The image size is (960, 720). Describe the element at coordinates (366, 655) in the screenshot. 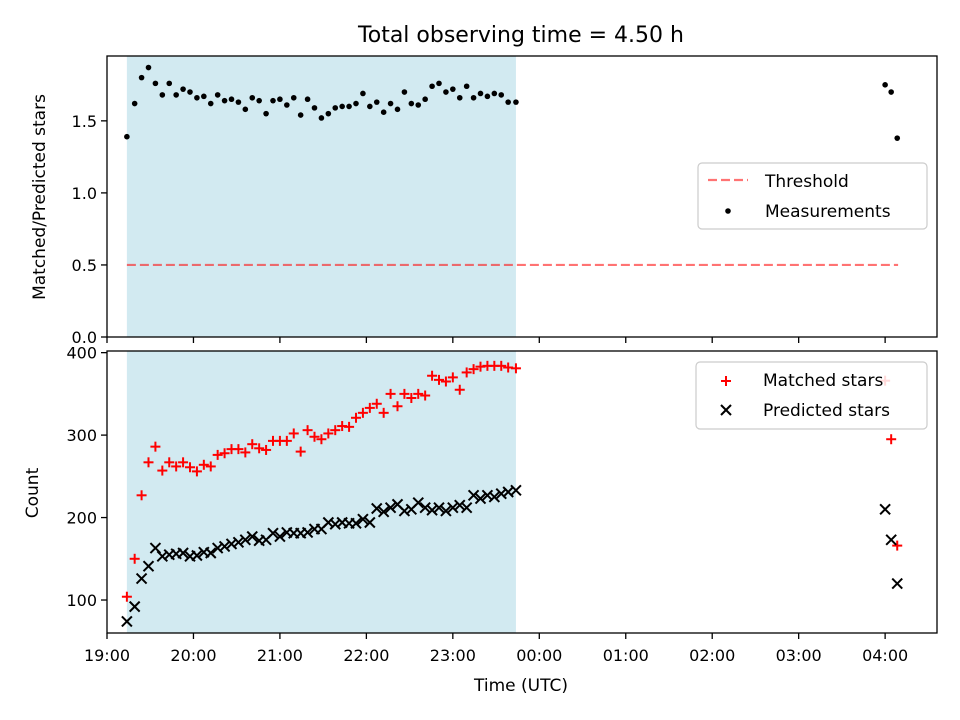

I see `x-tick-label: 22:00` at that location.